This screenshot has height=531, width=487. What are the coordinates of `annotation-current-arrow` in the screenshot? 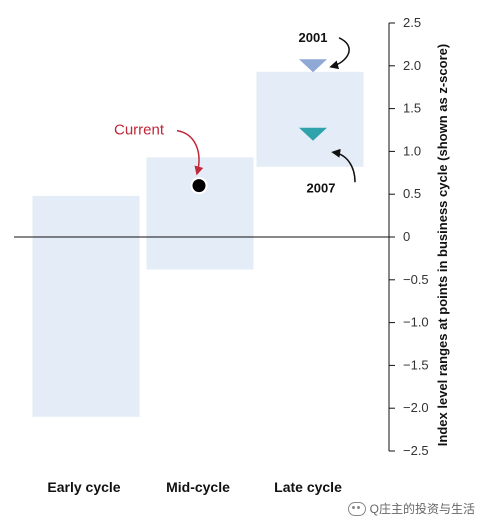 It's located at (190, 152).